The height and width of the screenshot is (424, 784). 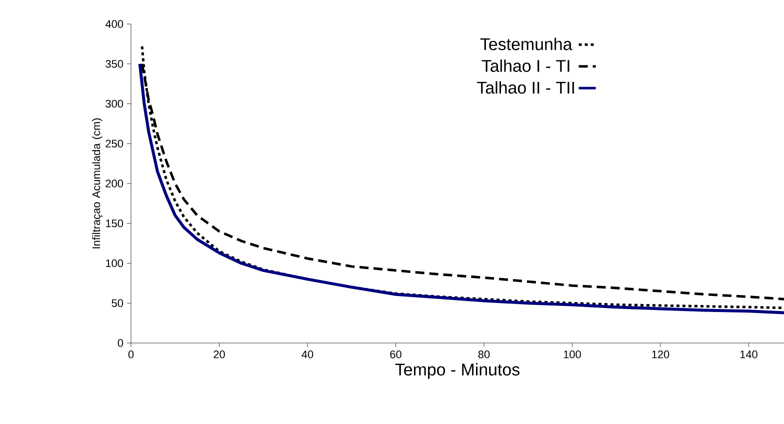 What do you see at coordinates (749, 354) in the screenshot?
I see `x-tick-label: 140` at bounding box center [749, 354].